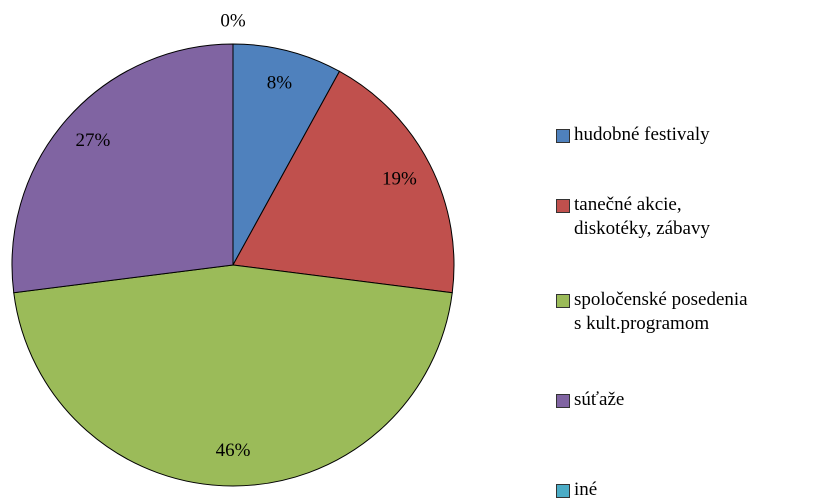  Describe the element at coordinates (599, 399) in the screenshot. I see `legend-label: súťaže` at that location.